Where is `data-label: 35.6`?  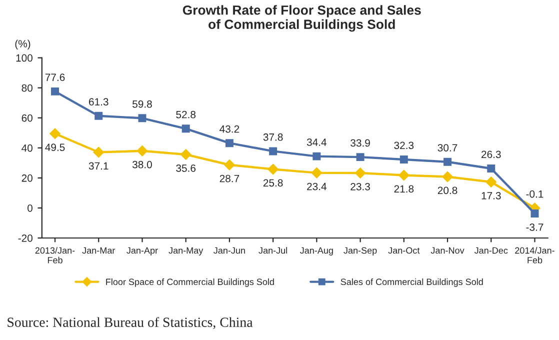 data-label: 35.6 is located at coordinates (186, 168).